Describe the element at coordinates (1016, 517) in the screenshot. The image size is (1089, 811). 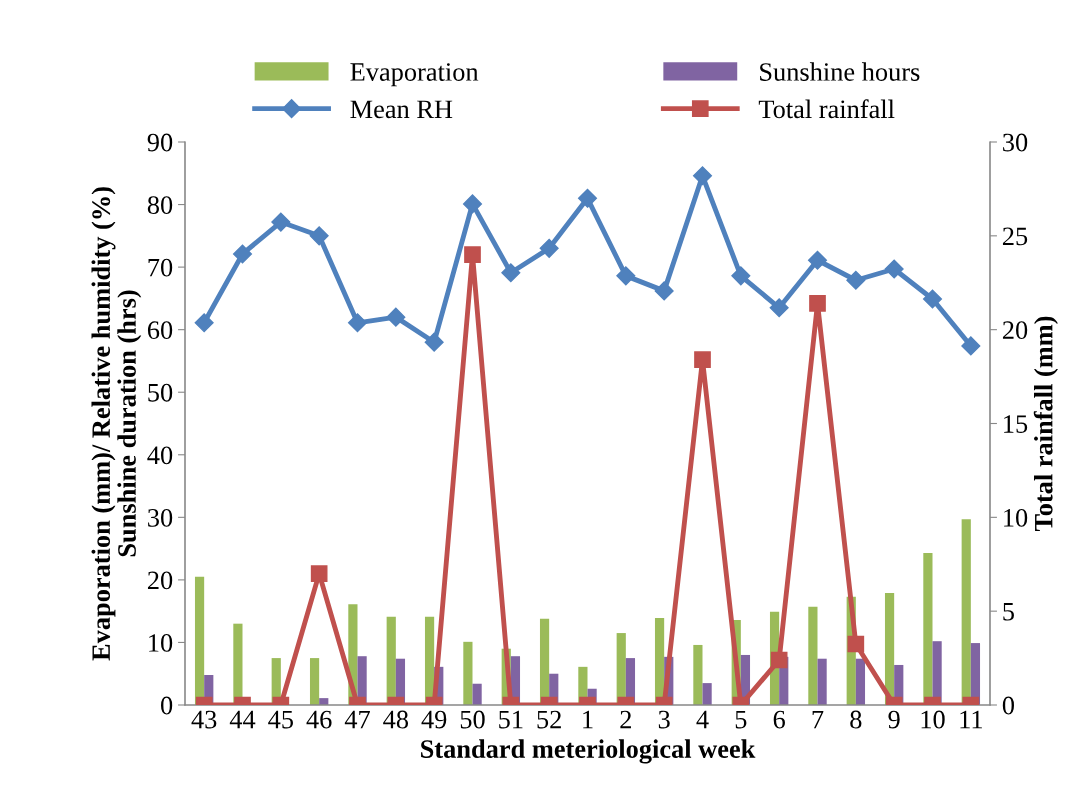
I see `y2-tick-label: 10` at that location.